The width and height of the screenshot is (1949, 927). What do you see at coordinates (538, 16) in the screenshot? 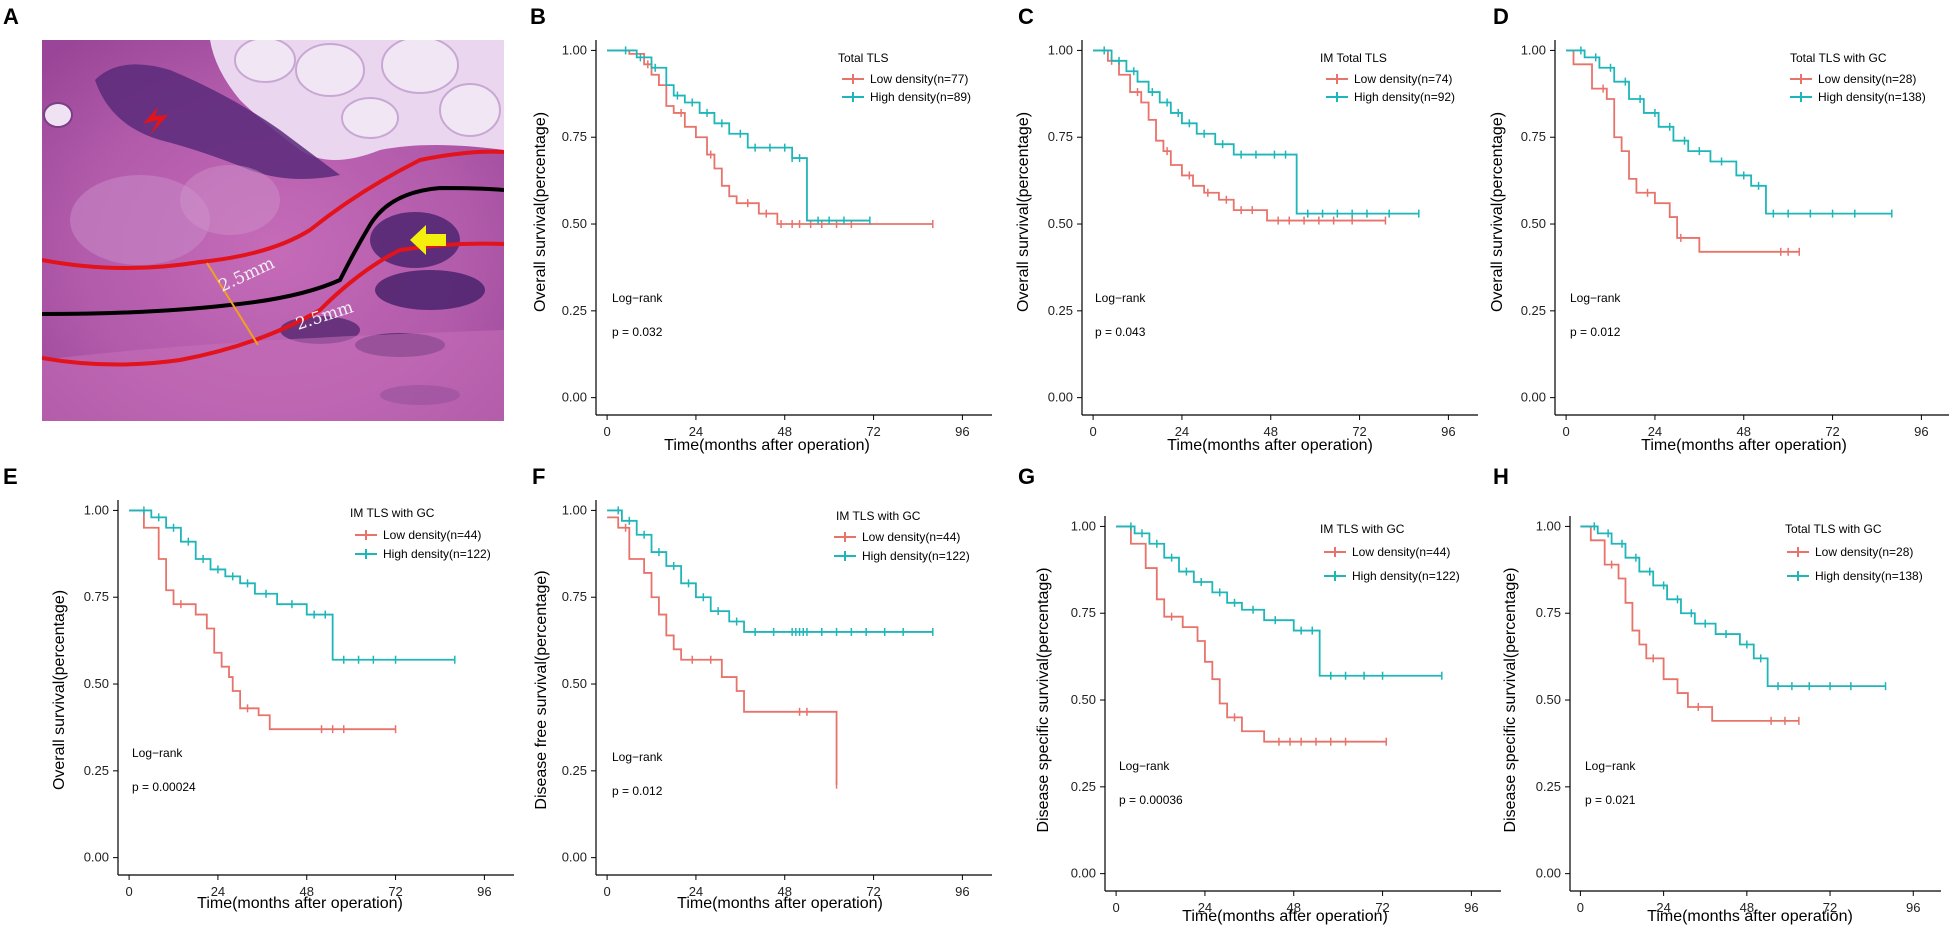
I see `panel-label: B` at bounding box center [538, 16].